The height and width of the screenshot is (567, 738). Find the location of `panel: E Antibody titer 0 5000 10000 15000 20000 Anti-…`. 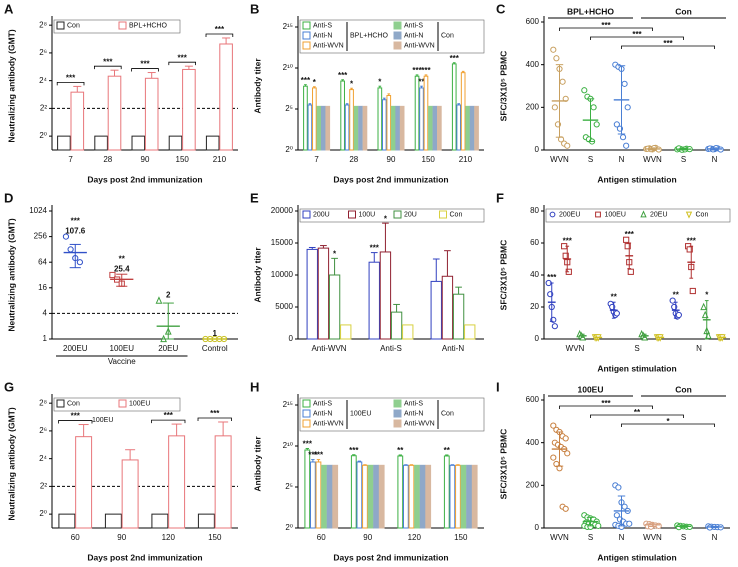

panel: E Antibody titer 0 5000 10000 15000 20000 Anti-… is located at coordinates (367, 271).